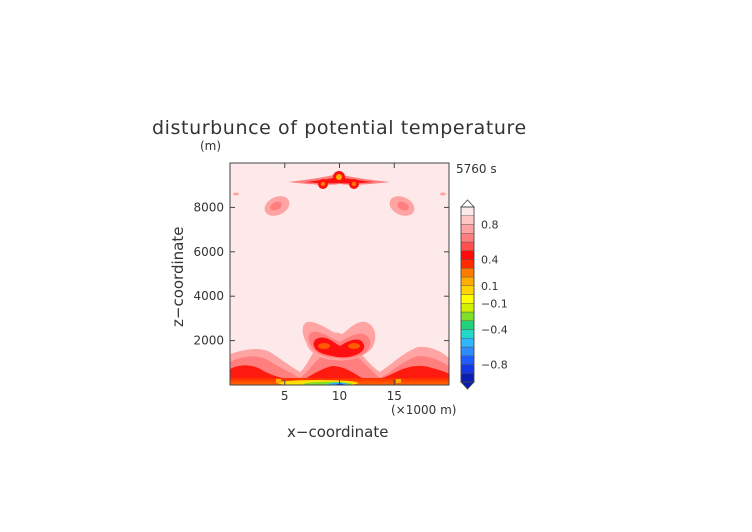 This screenshot has height=532, width=752. I want to click on x-axis-label: x−coordinate, so click(337, 432).